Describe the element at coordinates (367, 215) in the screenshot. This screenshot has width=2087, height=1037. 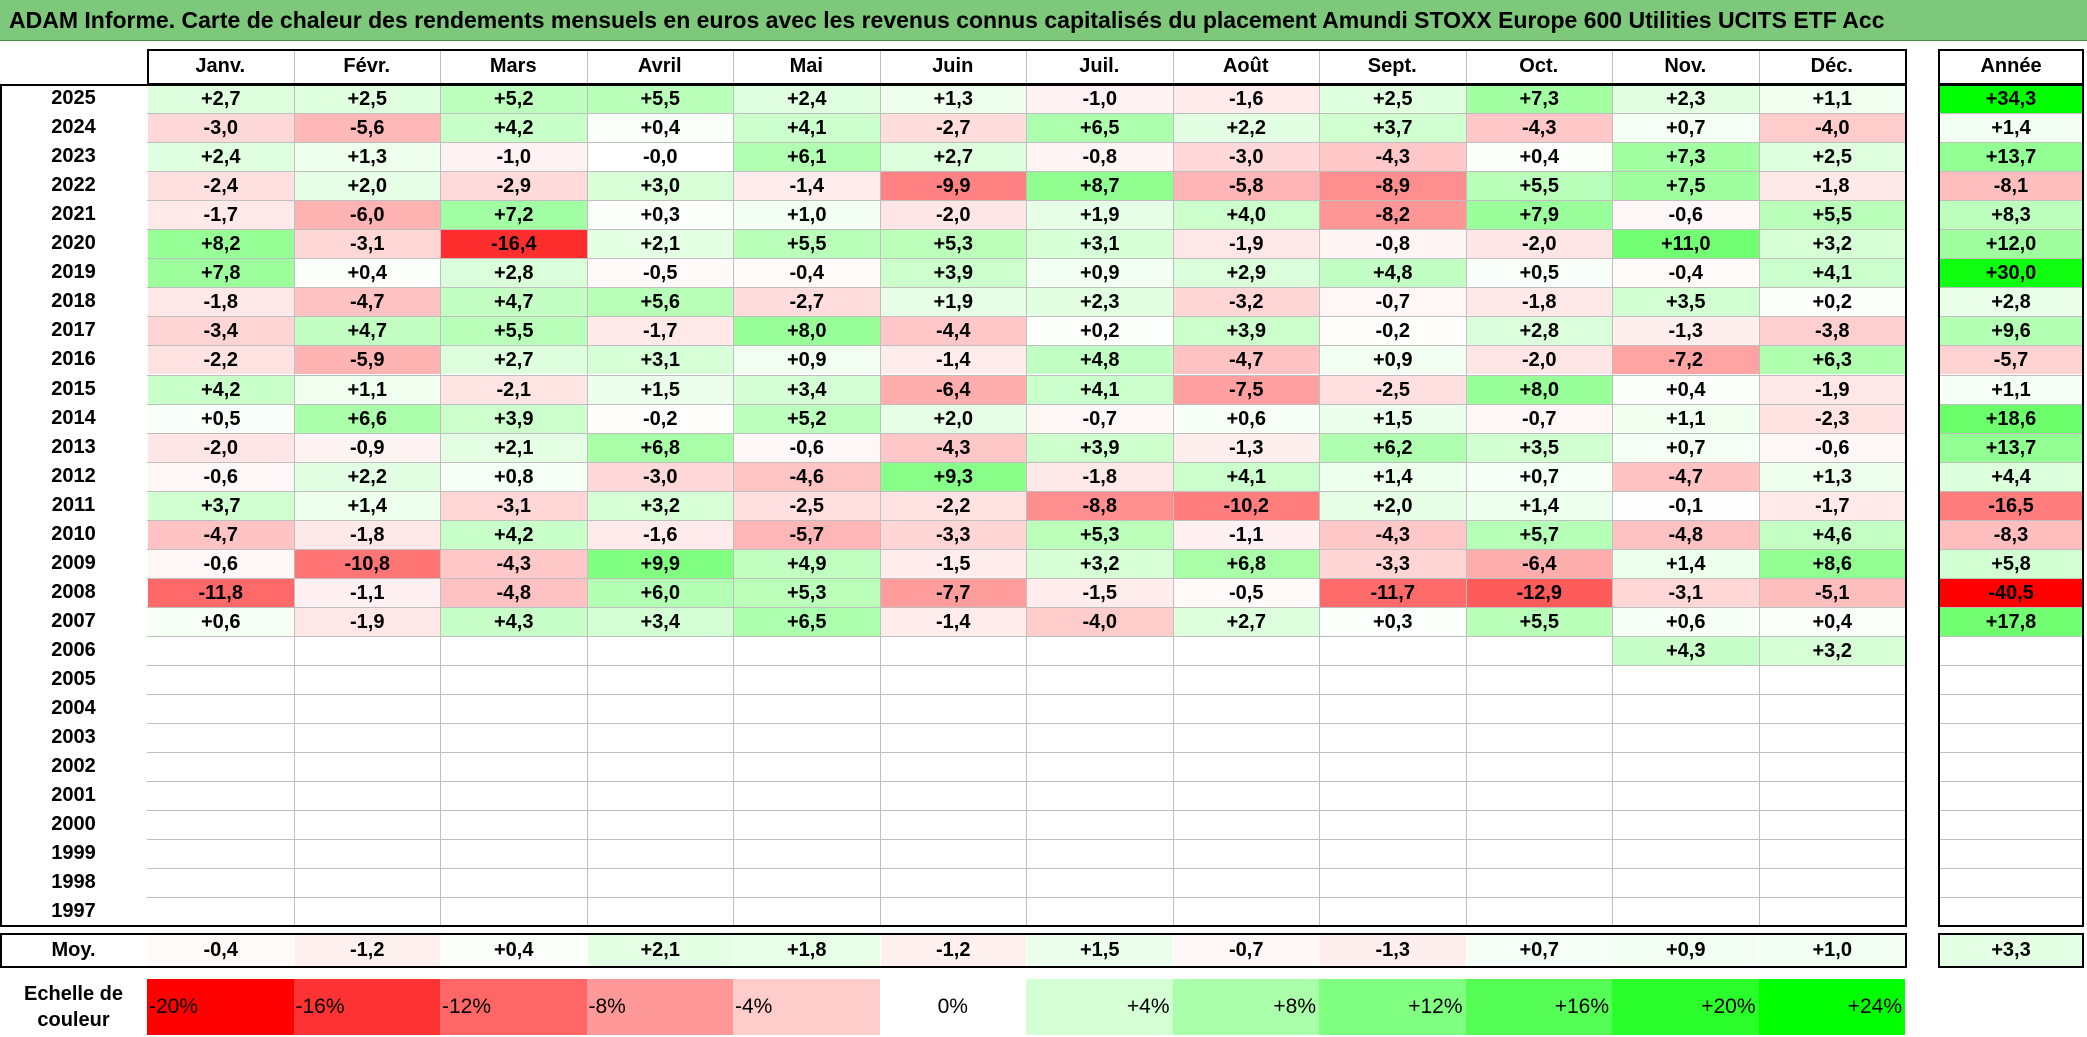
I see `heatmap-cell: -6,0` at that location.